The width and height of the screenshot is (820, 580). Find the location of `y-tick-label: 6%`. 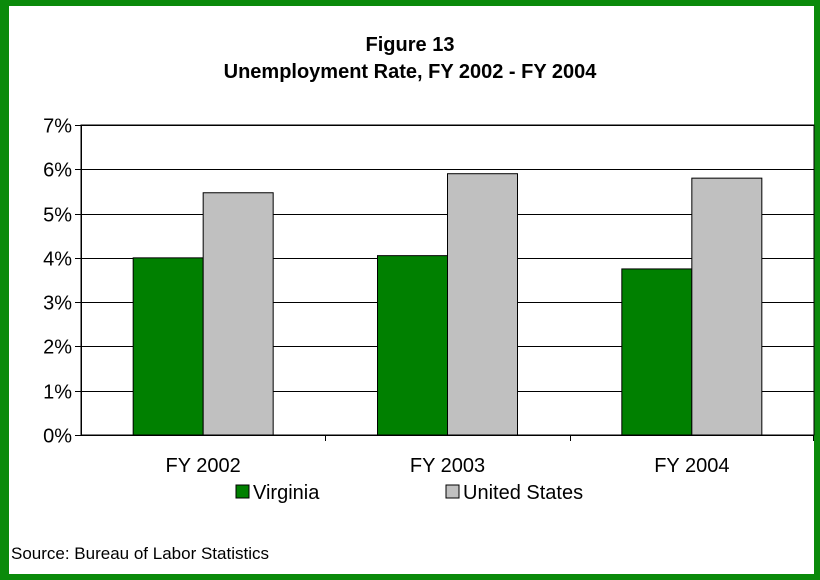

y-tick-label: 6% is located at coordinates (57, 171).